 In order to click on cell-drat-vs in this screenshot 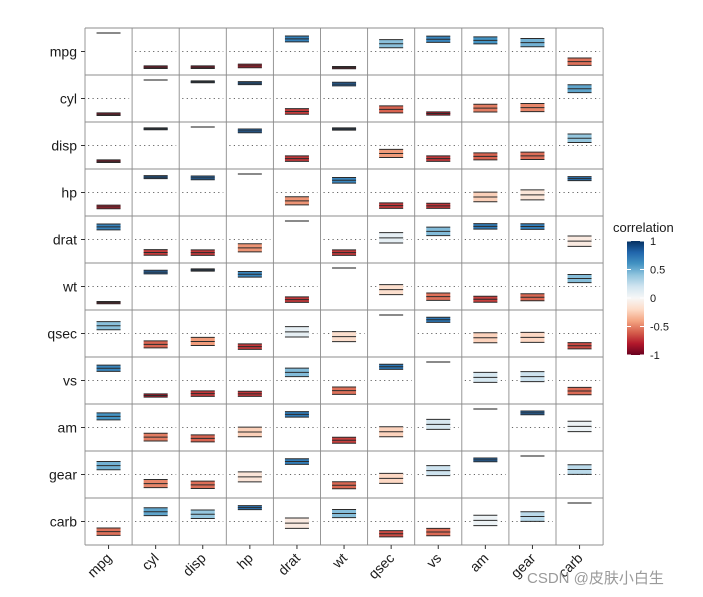, I will do `click(438, 233)`.